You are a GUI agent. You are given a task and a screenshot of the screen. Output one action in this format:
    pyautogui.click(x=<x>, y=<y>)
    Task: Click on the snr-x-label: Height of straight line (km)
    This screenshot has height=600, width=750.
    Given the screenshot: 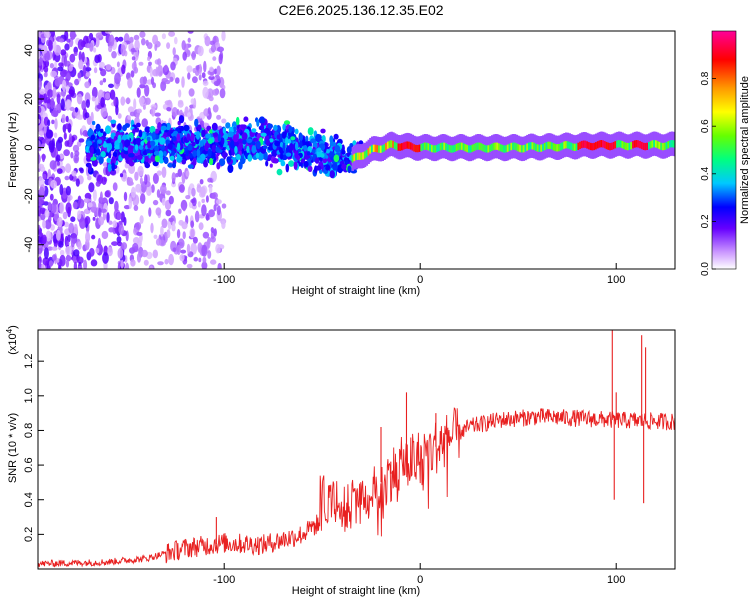 What is the action you would take?
    pyautogui.click(x=356, y=591)
    